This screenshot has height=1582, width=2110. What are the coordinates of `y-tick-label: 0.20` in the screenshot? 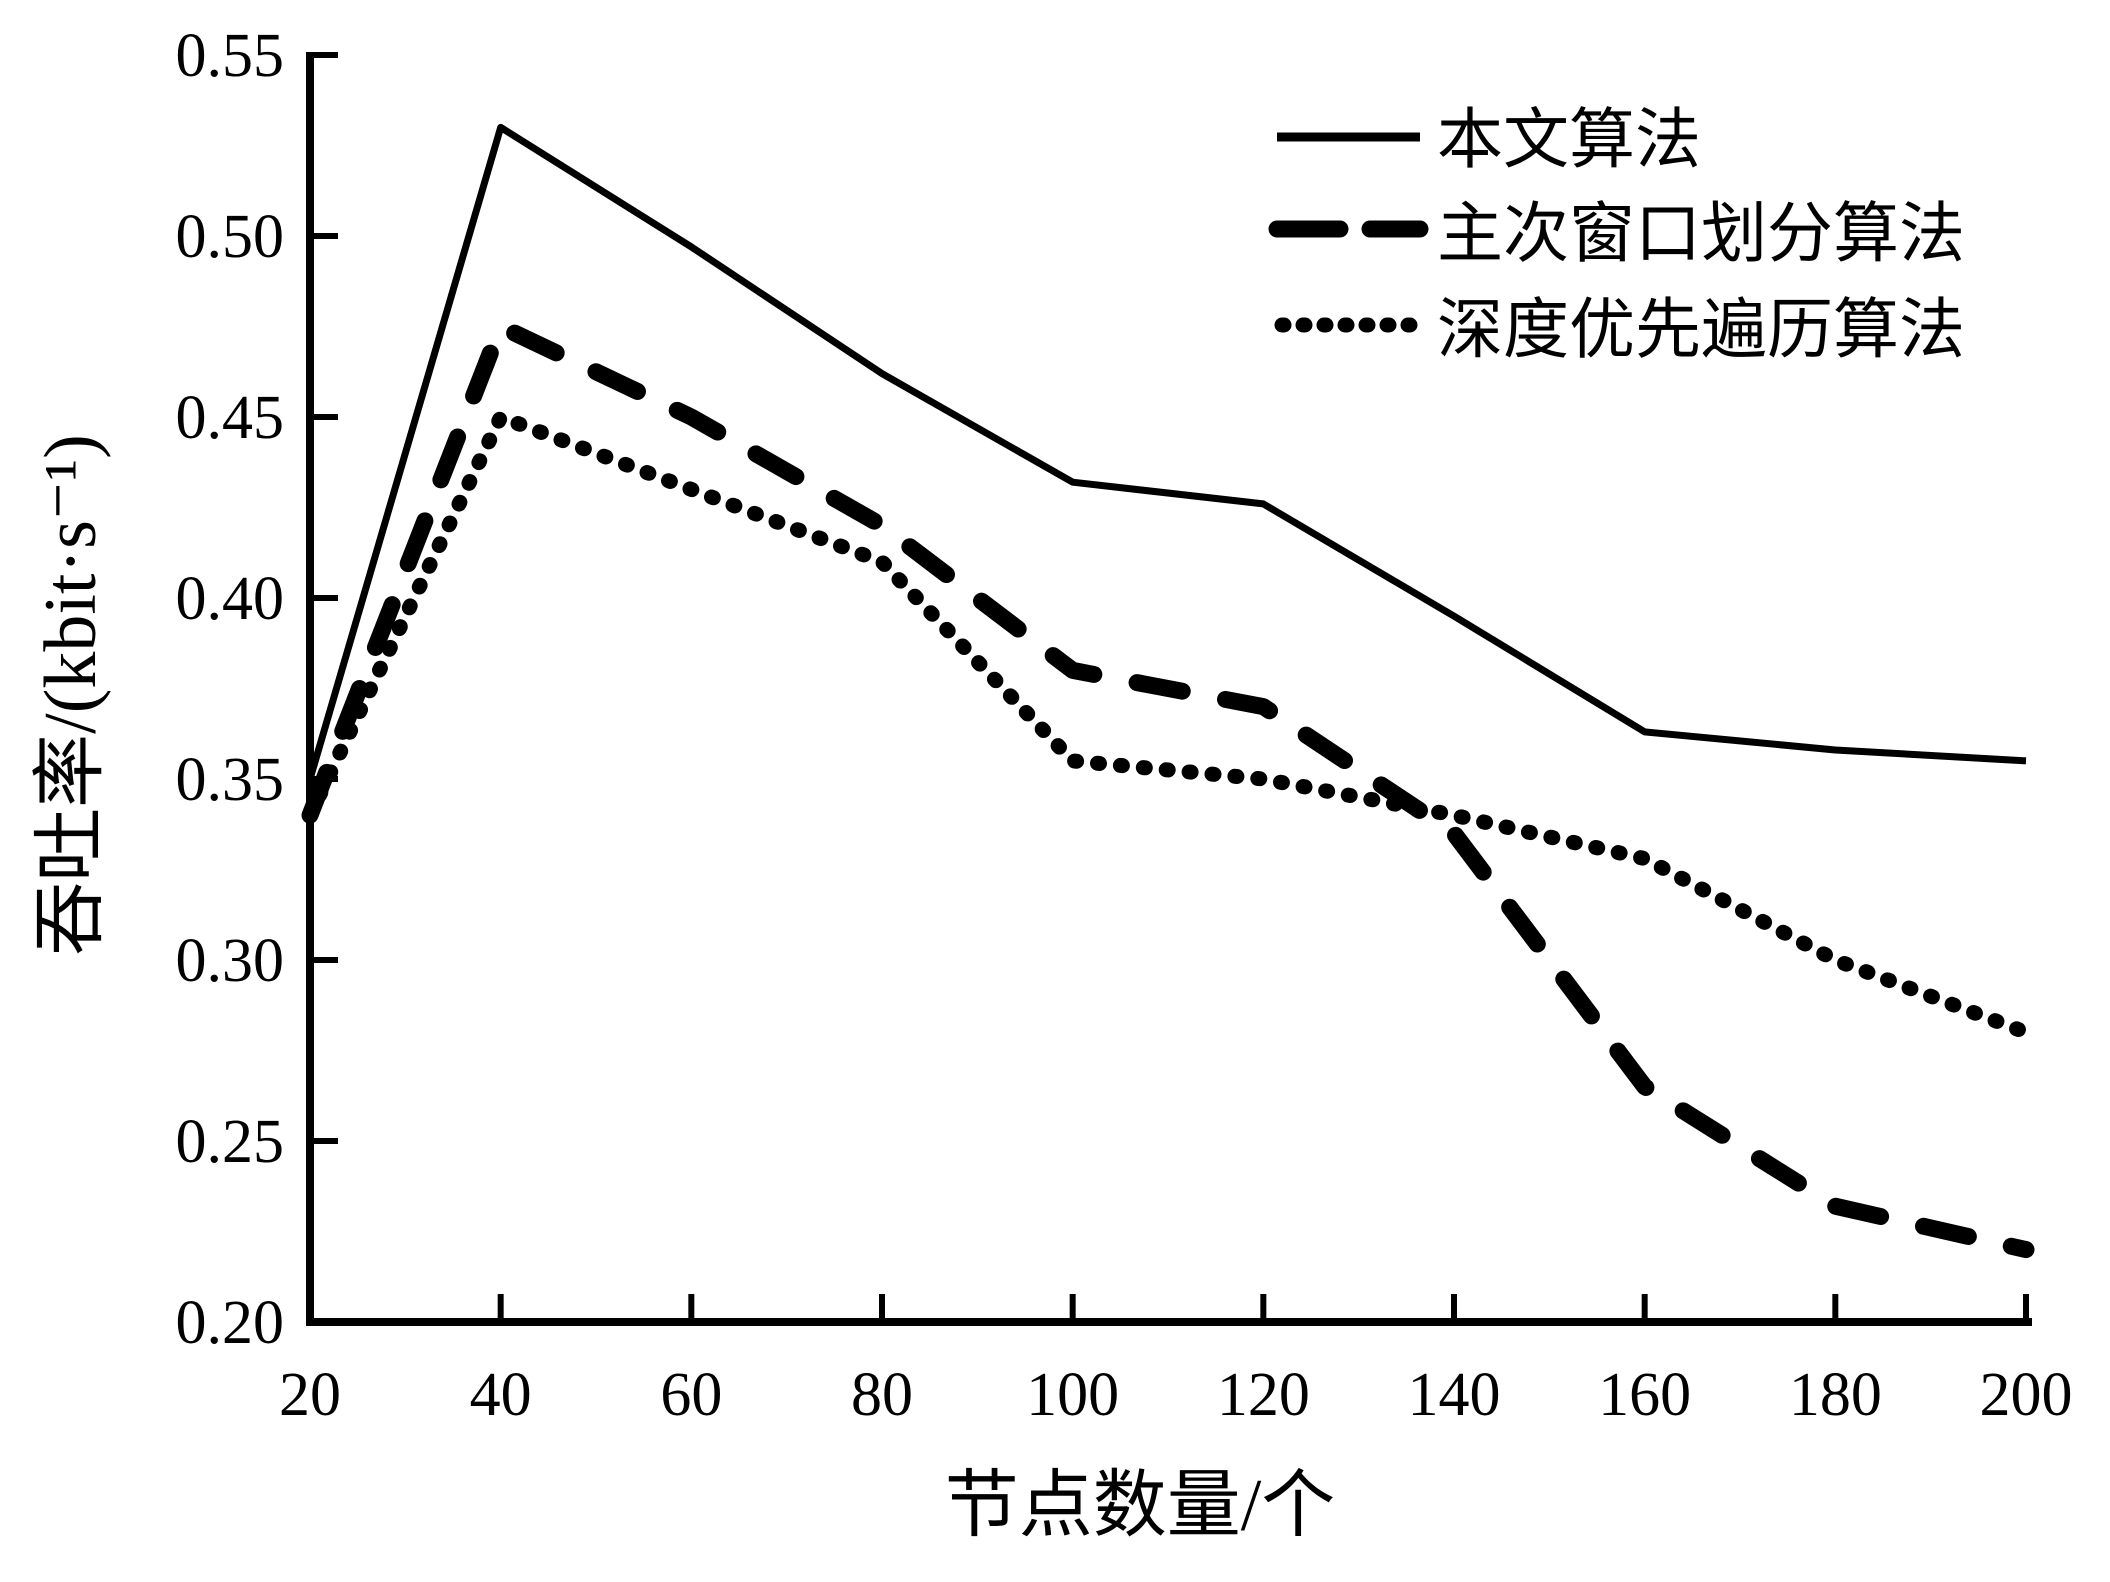 It's located at (230, 1323).